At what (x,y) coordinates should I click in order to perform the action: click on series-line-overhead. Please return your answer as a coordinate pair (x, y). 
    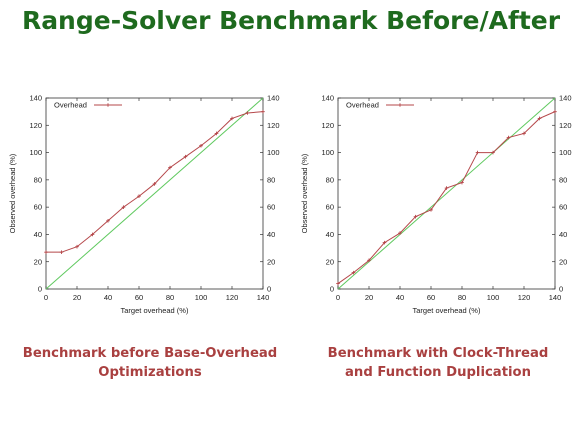
    Looking at the image, I should click on (155, 182).